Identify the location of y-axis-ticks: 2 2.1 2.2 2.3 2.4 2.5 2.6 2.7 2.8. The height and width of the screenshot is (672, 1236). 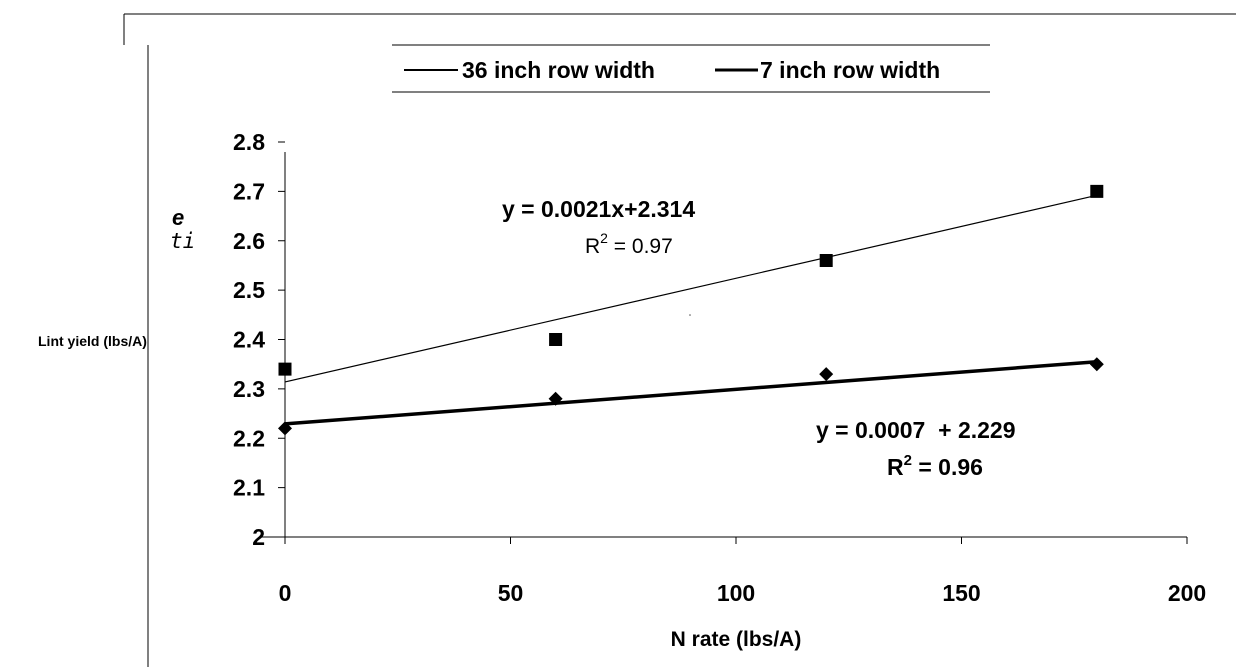
(259, 339).